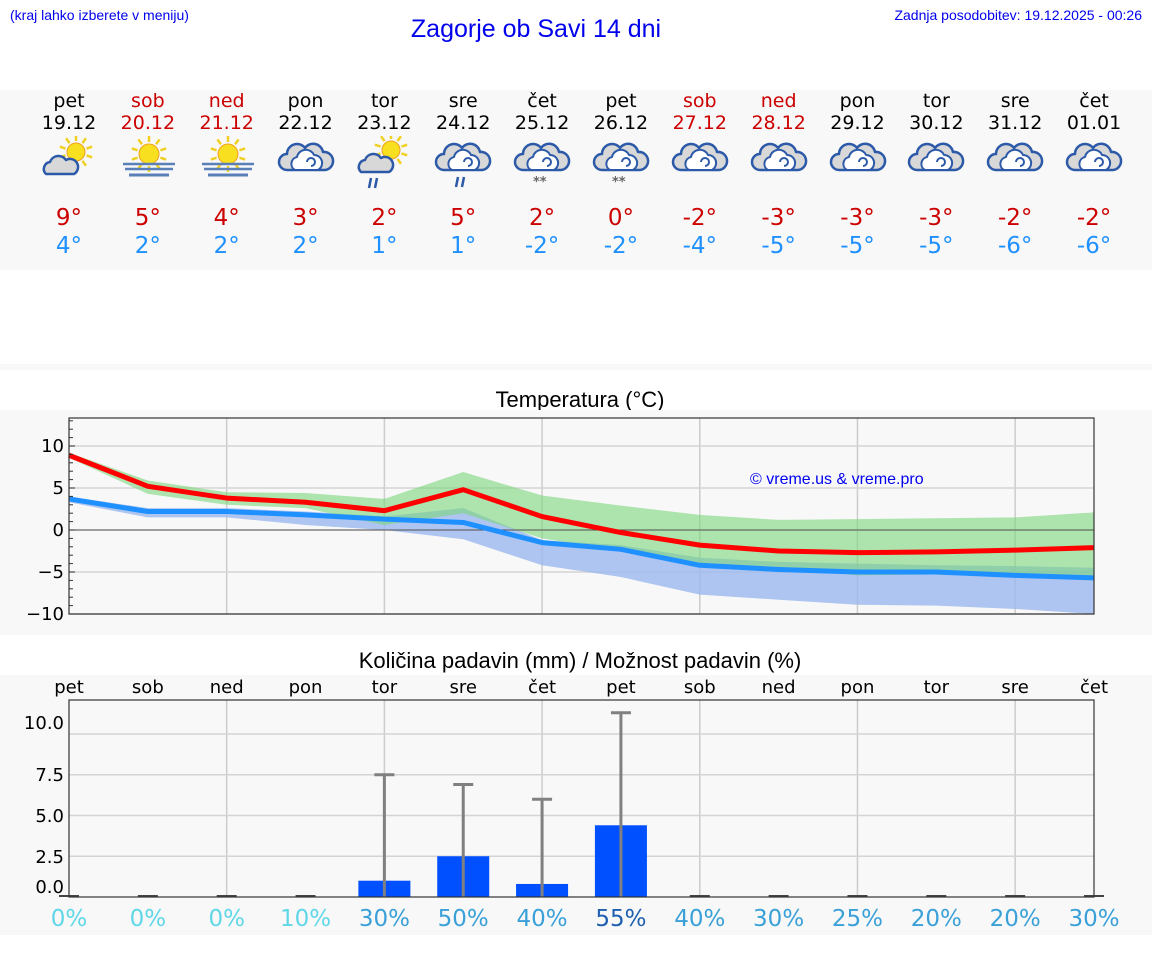 The width and height of the screenshot is (1152, 975). I want to click on day-name: ned, so click(778, 101).